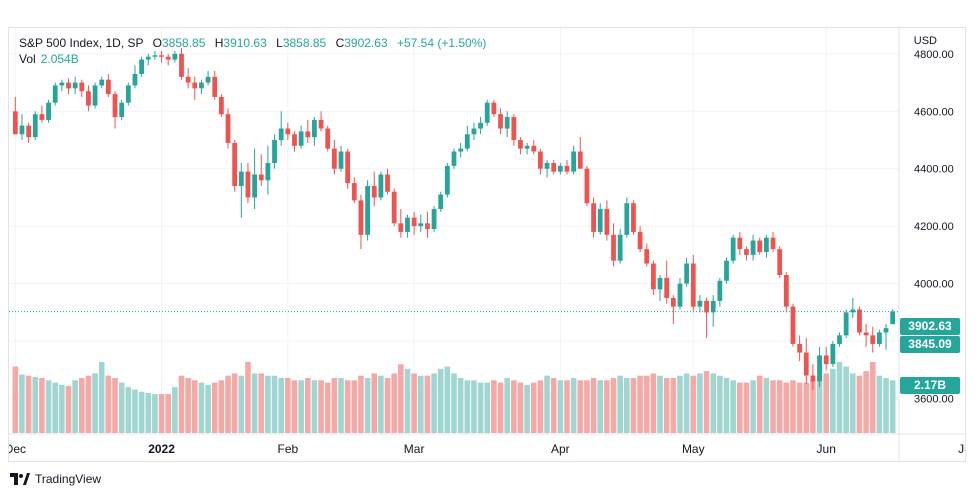 Image resolution: width=979 pixels, height=498 pixels. Describe the element at coordinates (161, 449) in the screenshot. I see `x-tick-label: 2022` at that location.